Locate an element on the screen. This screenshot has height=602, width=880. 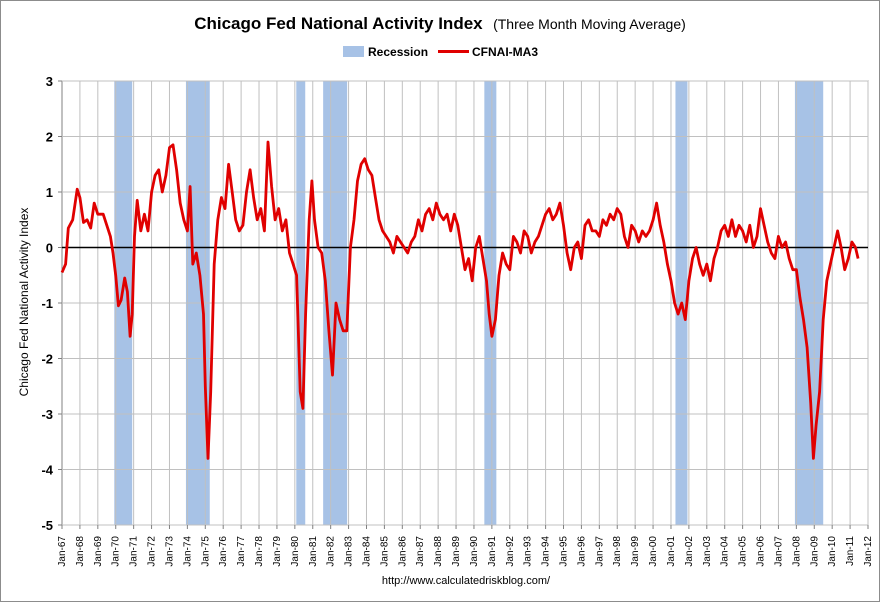
x-tick-label: Jan-06 is located at coordinates (761, 551).